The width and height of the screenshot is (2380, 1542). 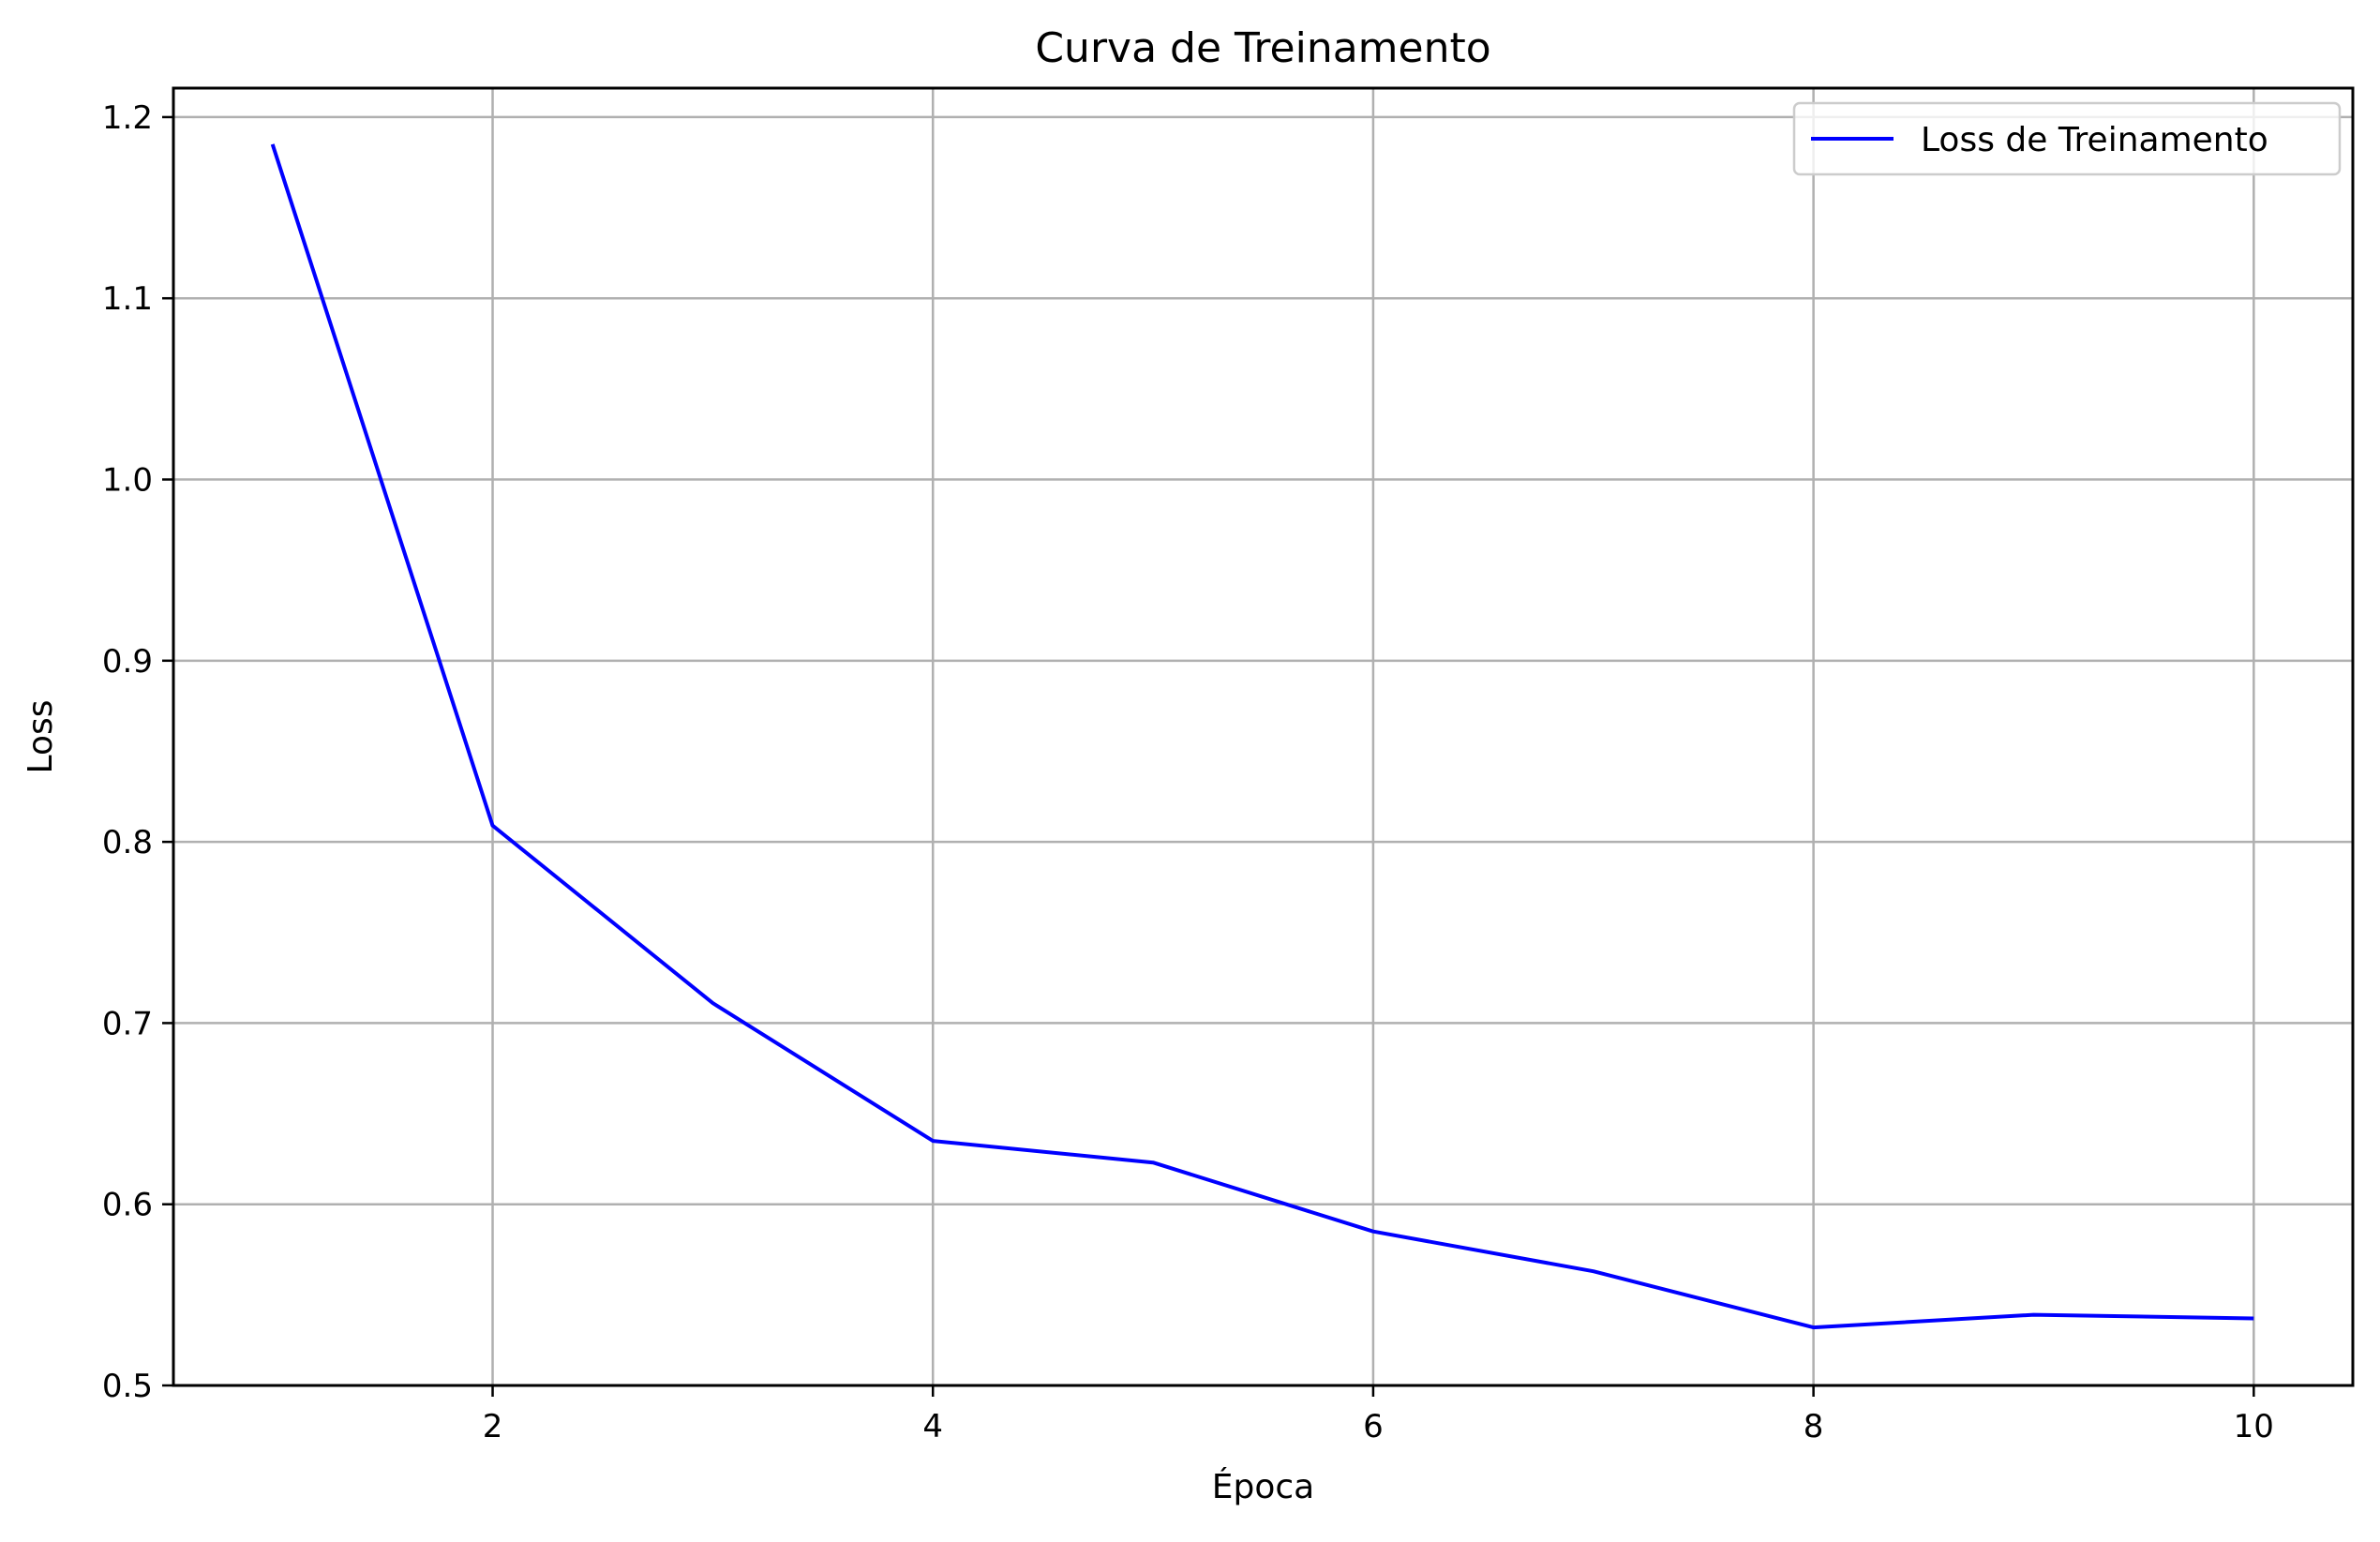 What do you see at coordinates (127, 118) in the screenshot?
I see `y-tick-label: 1.2` at bounding box center [127, 118].